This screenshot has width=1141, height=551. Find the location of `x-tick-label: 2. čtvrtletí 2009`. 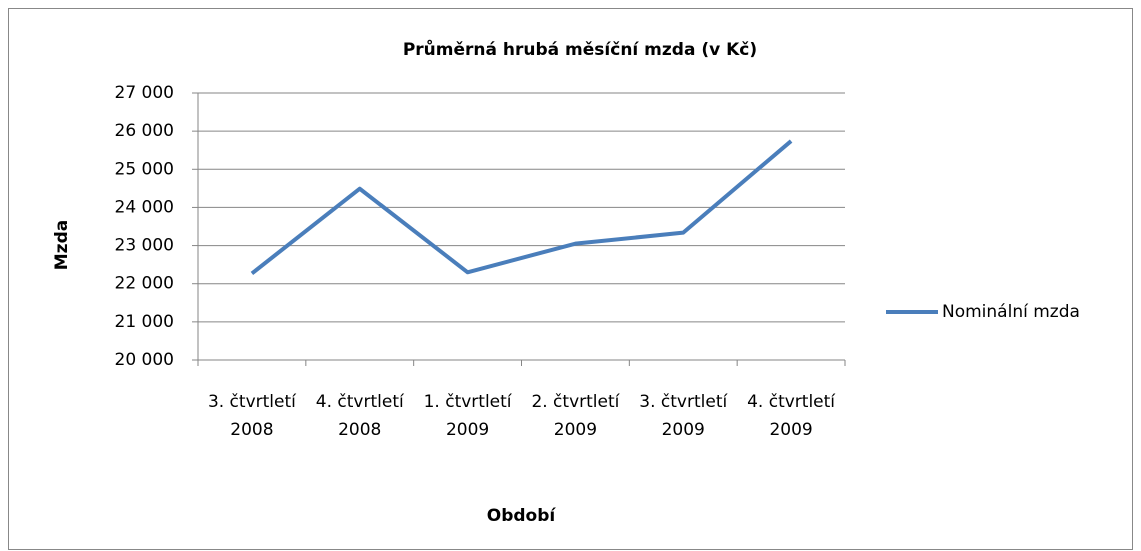

x-tick-label: 2. čtvrtletí 2009 is located at coordinates (575, 416).